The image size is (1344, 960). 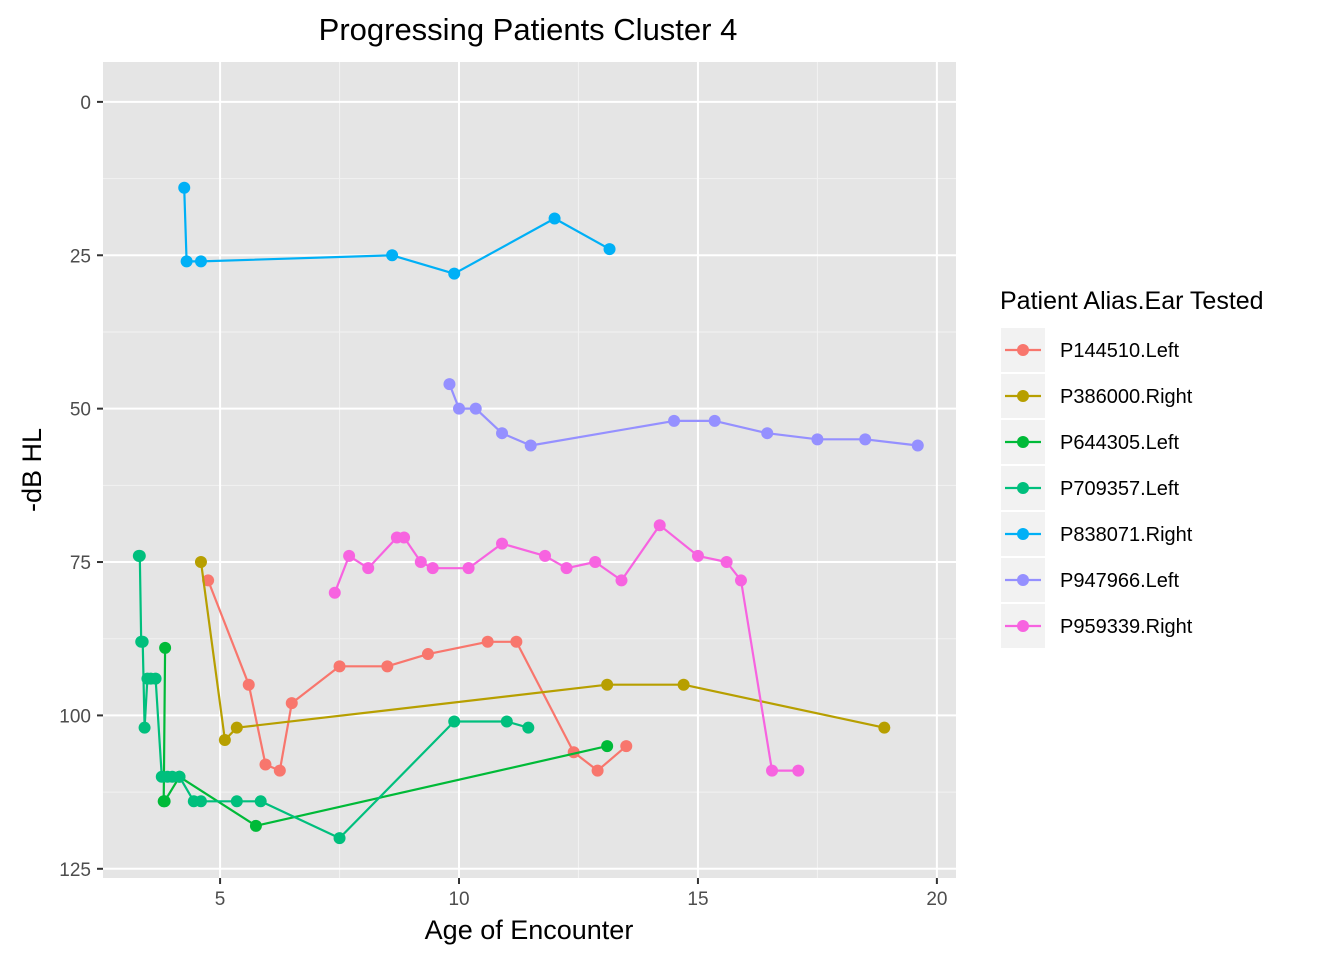 I want to click on legend-label: P144510.Left, so click(x=1119, y=351).